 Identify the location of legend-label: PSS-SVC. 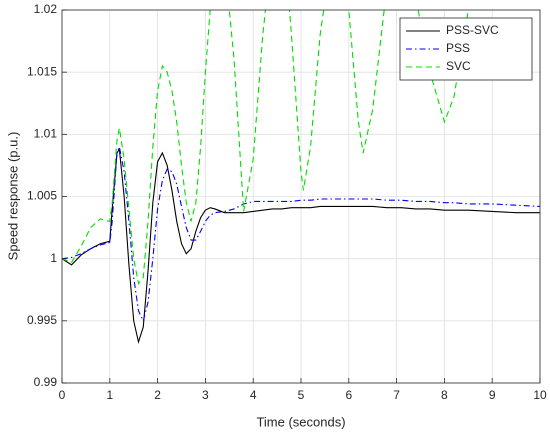
(472, 30).